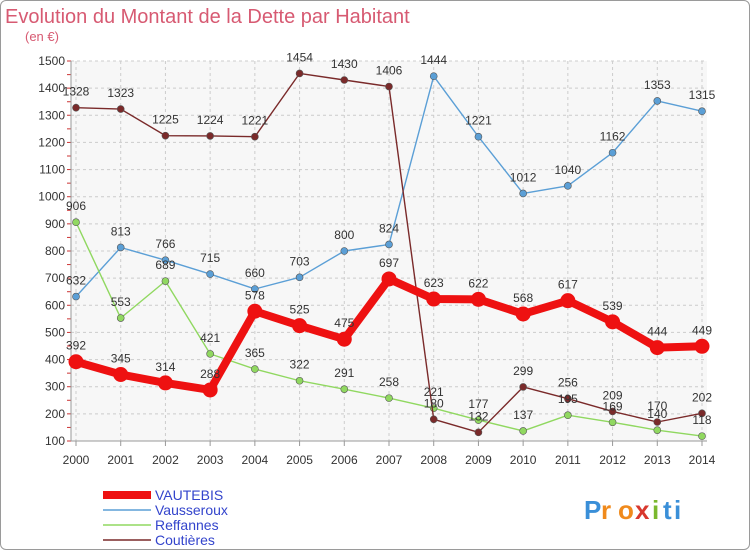 The height and width of the screenshot is (550, 750). Describe the element at coordinates (433, 460) in the screenshot. I see `x-tick-label: 2008` at that location.